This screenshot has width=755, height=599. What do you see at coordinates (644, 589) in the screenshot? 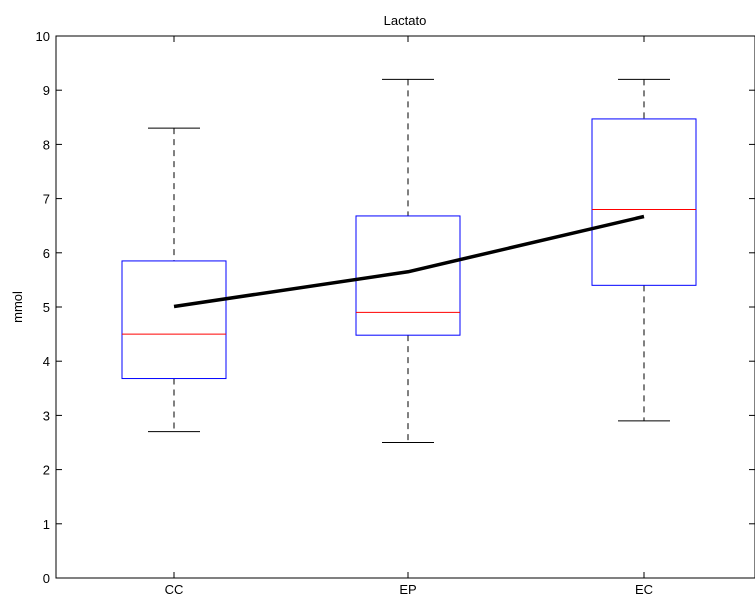
I see `x-tick-label: EC` at bounding box center [644, 589].